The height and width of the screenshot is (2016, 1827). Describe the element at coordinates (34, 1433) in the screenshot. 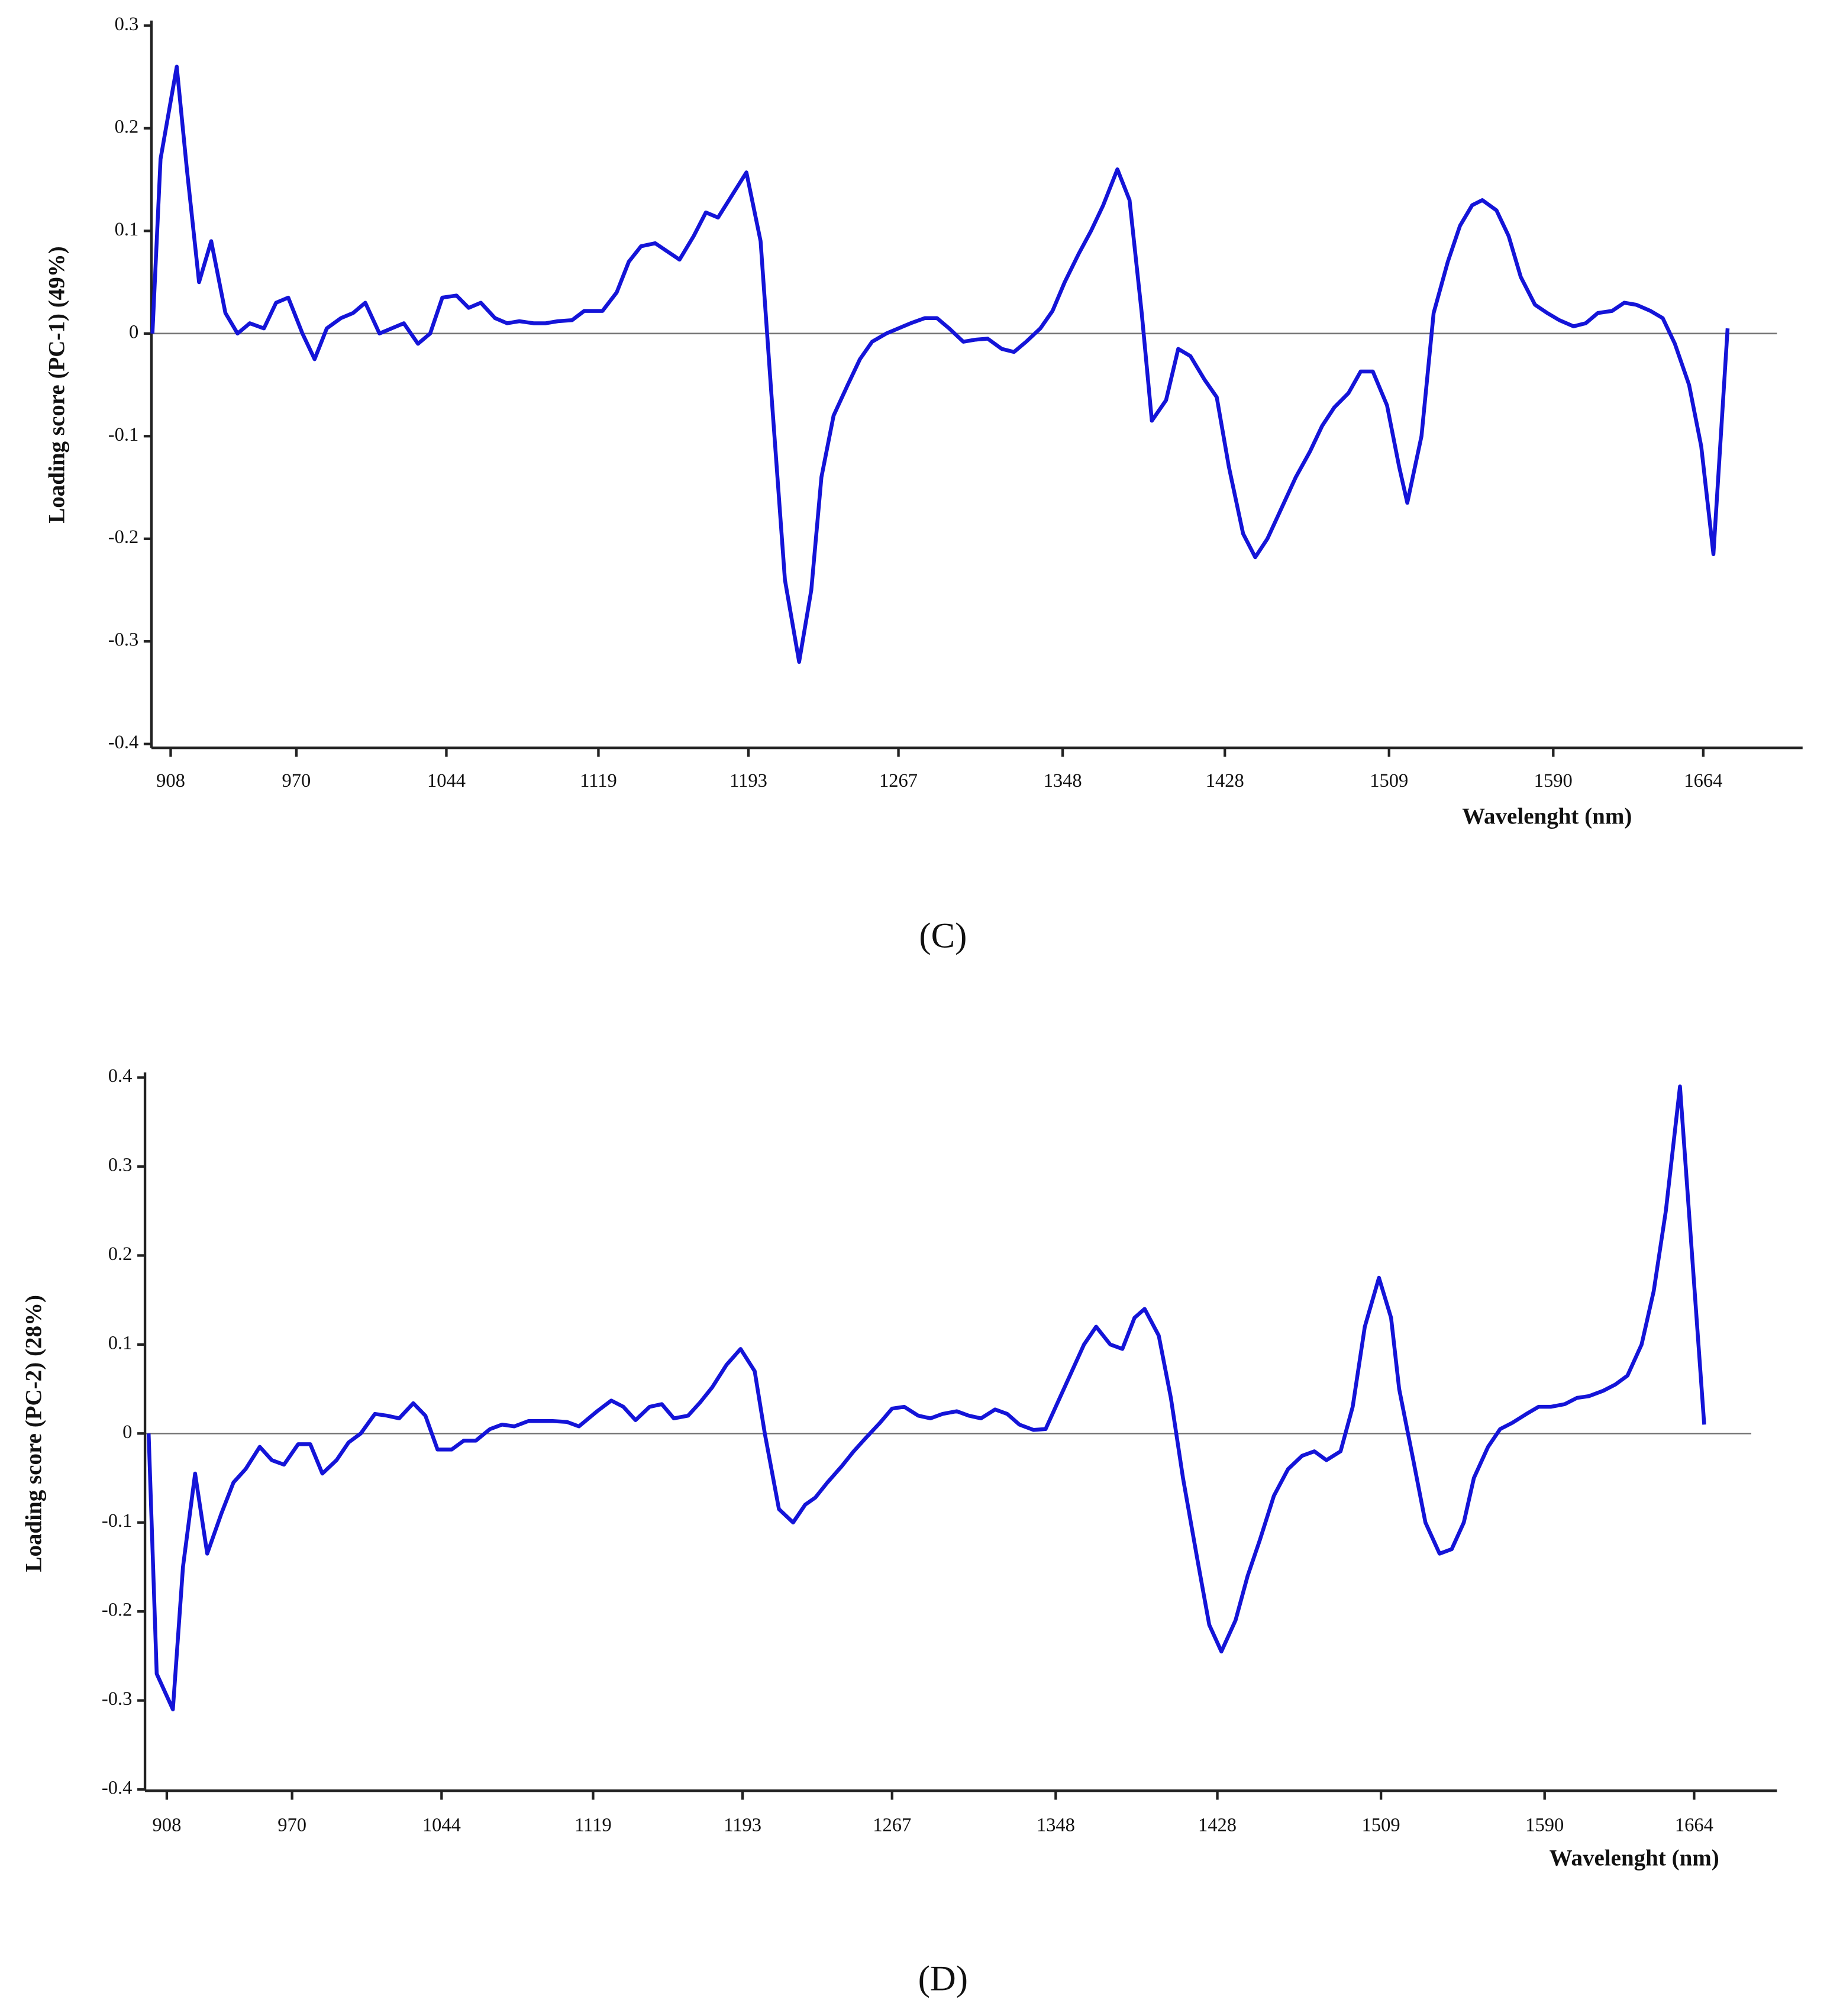

I see `y-axis-title: Loading score (PC-2) (28%)` at that location.